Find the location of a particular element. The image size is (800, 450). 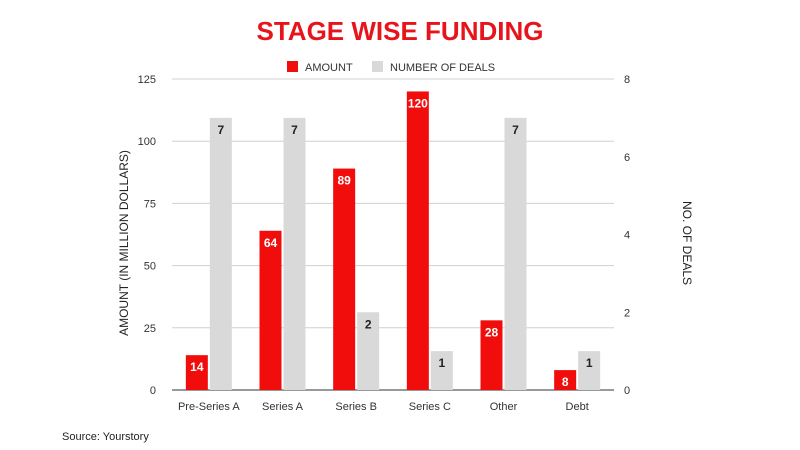

bar-deals-label: 2 is located at coordinates (368, 324).